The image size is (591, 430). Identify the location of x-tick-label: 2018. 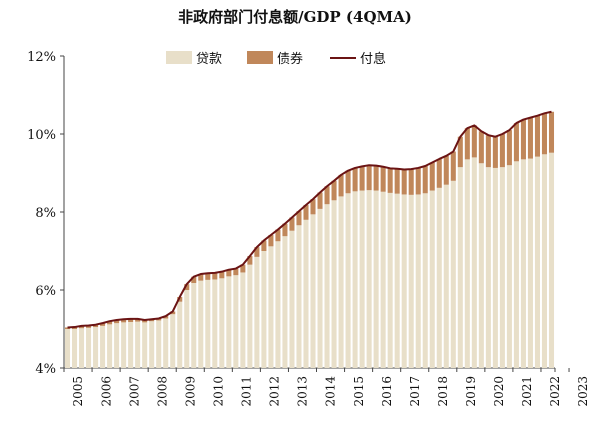
(443, 391).